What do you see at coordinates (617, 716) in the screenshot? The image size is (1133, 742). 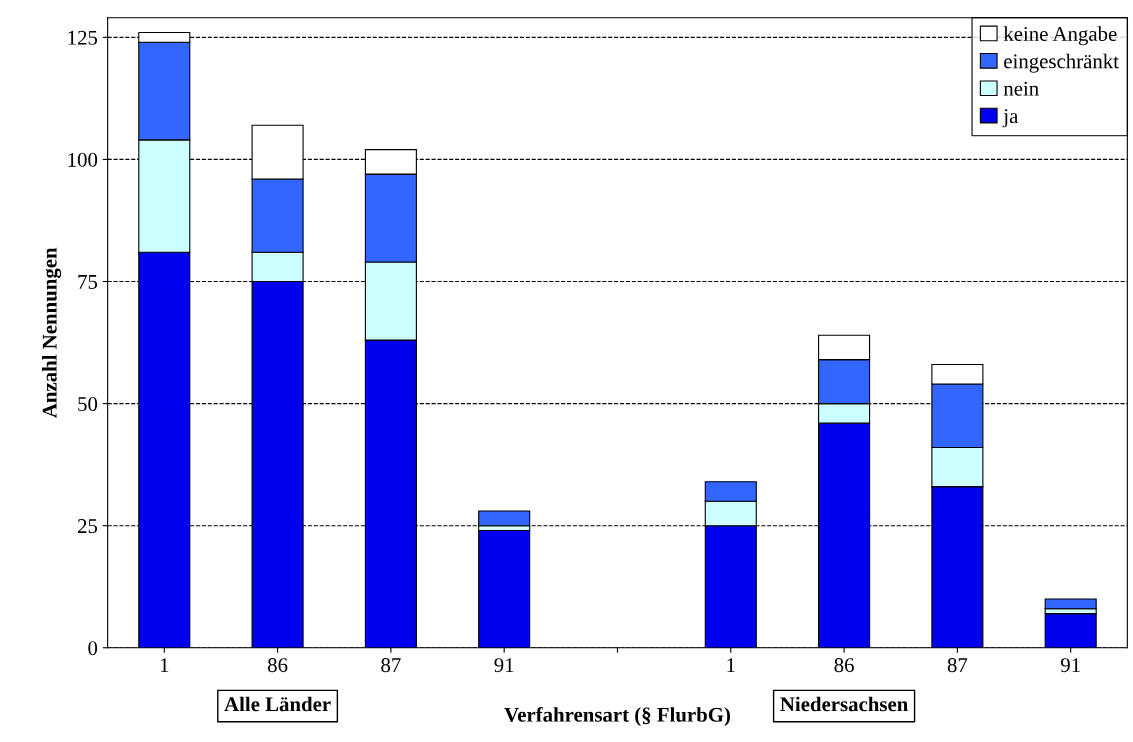 I see `x-axis-title: Verfahrensart (§ FlurbG)` at bounding box center [617, 716].